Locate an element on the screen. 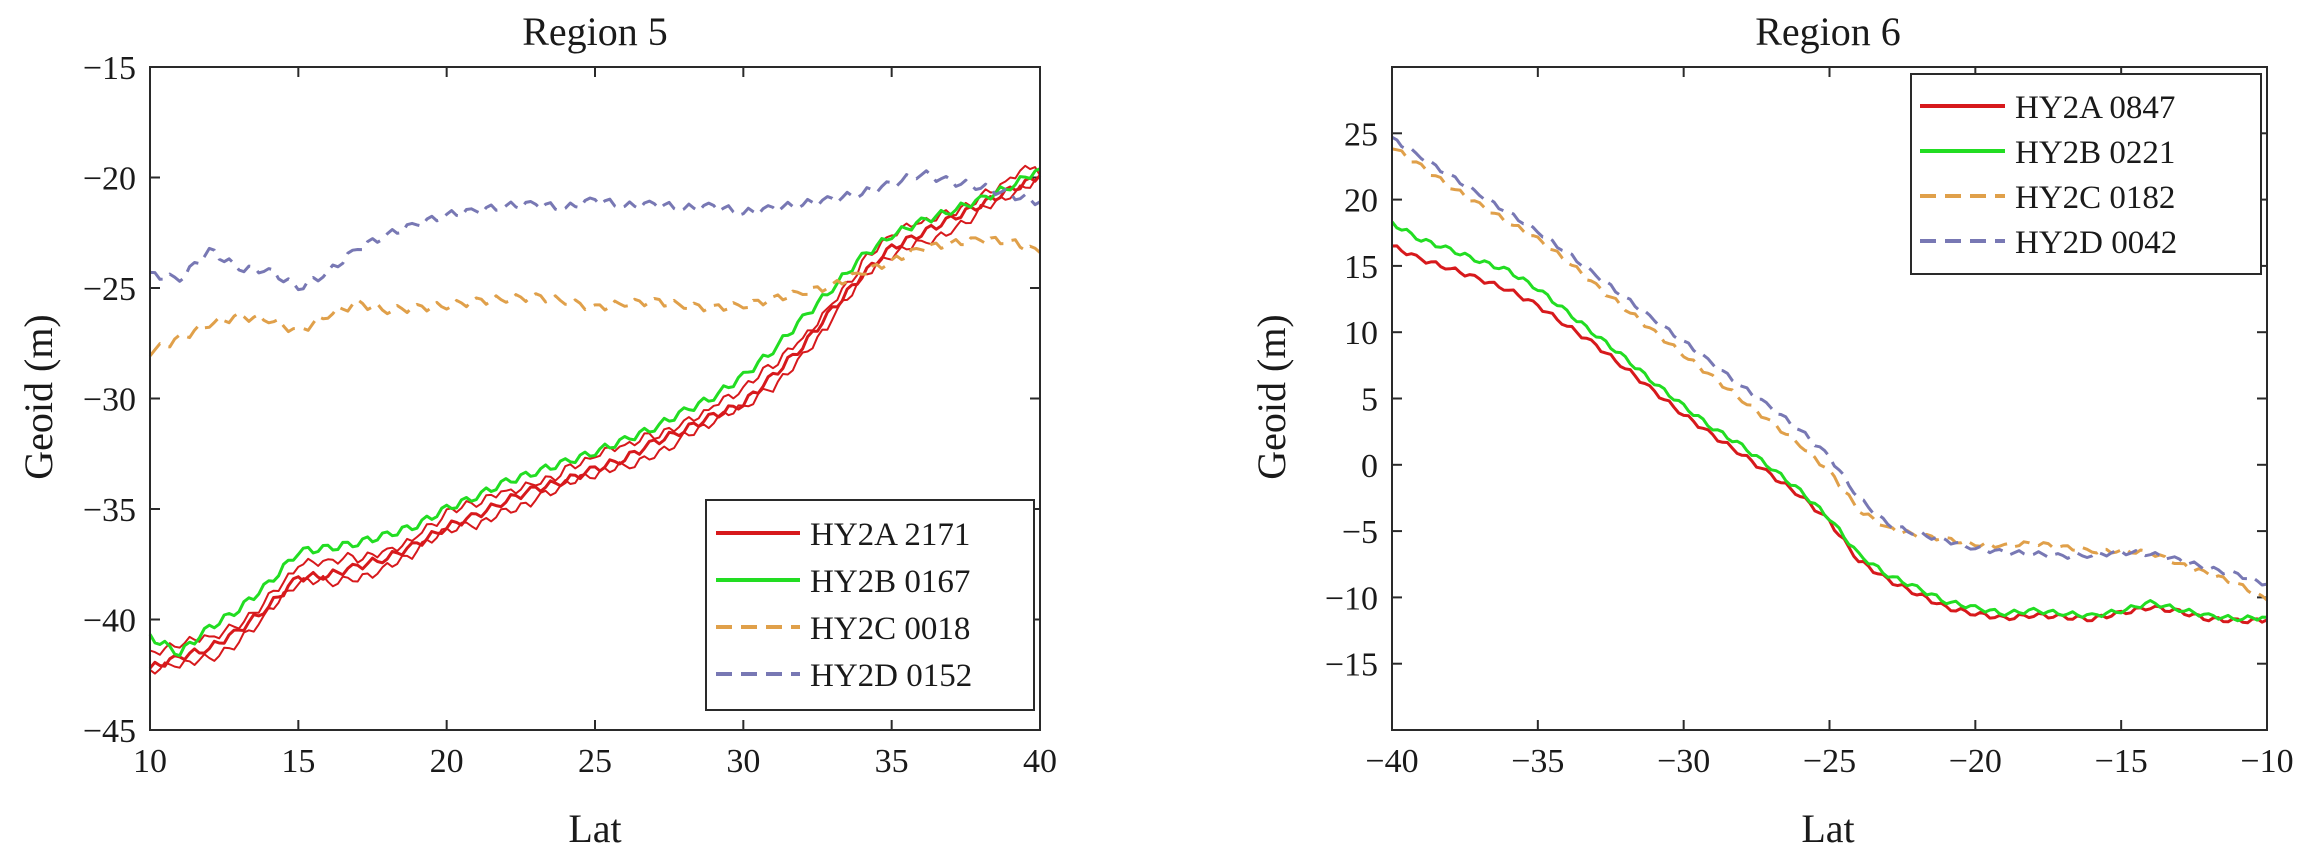 The height and width of the screenshot is (856, 2316). x-tick-label: −40 is located at coordinates (1391, 761).